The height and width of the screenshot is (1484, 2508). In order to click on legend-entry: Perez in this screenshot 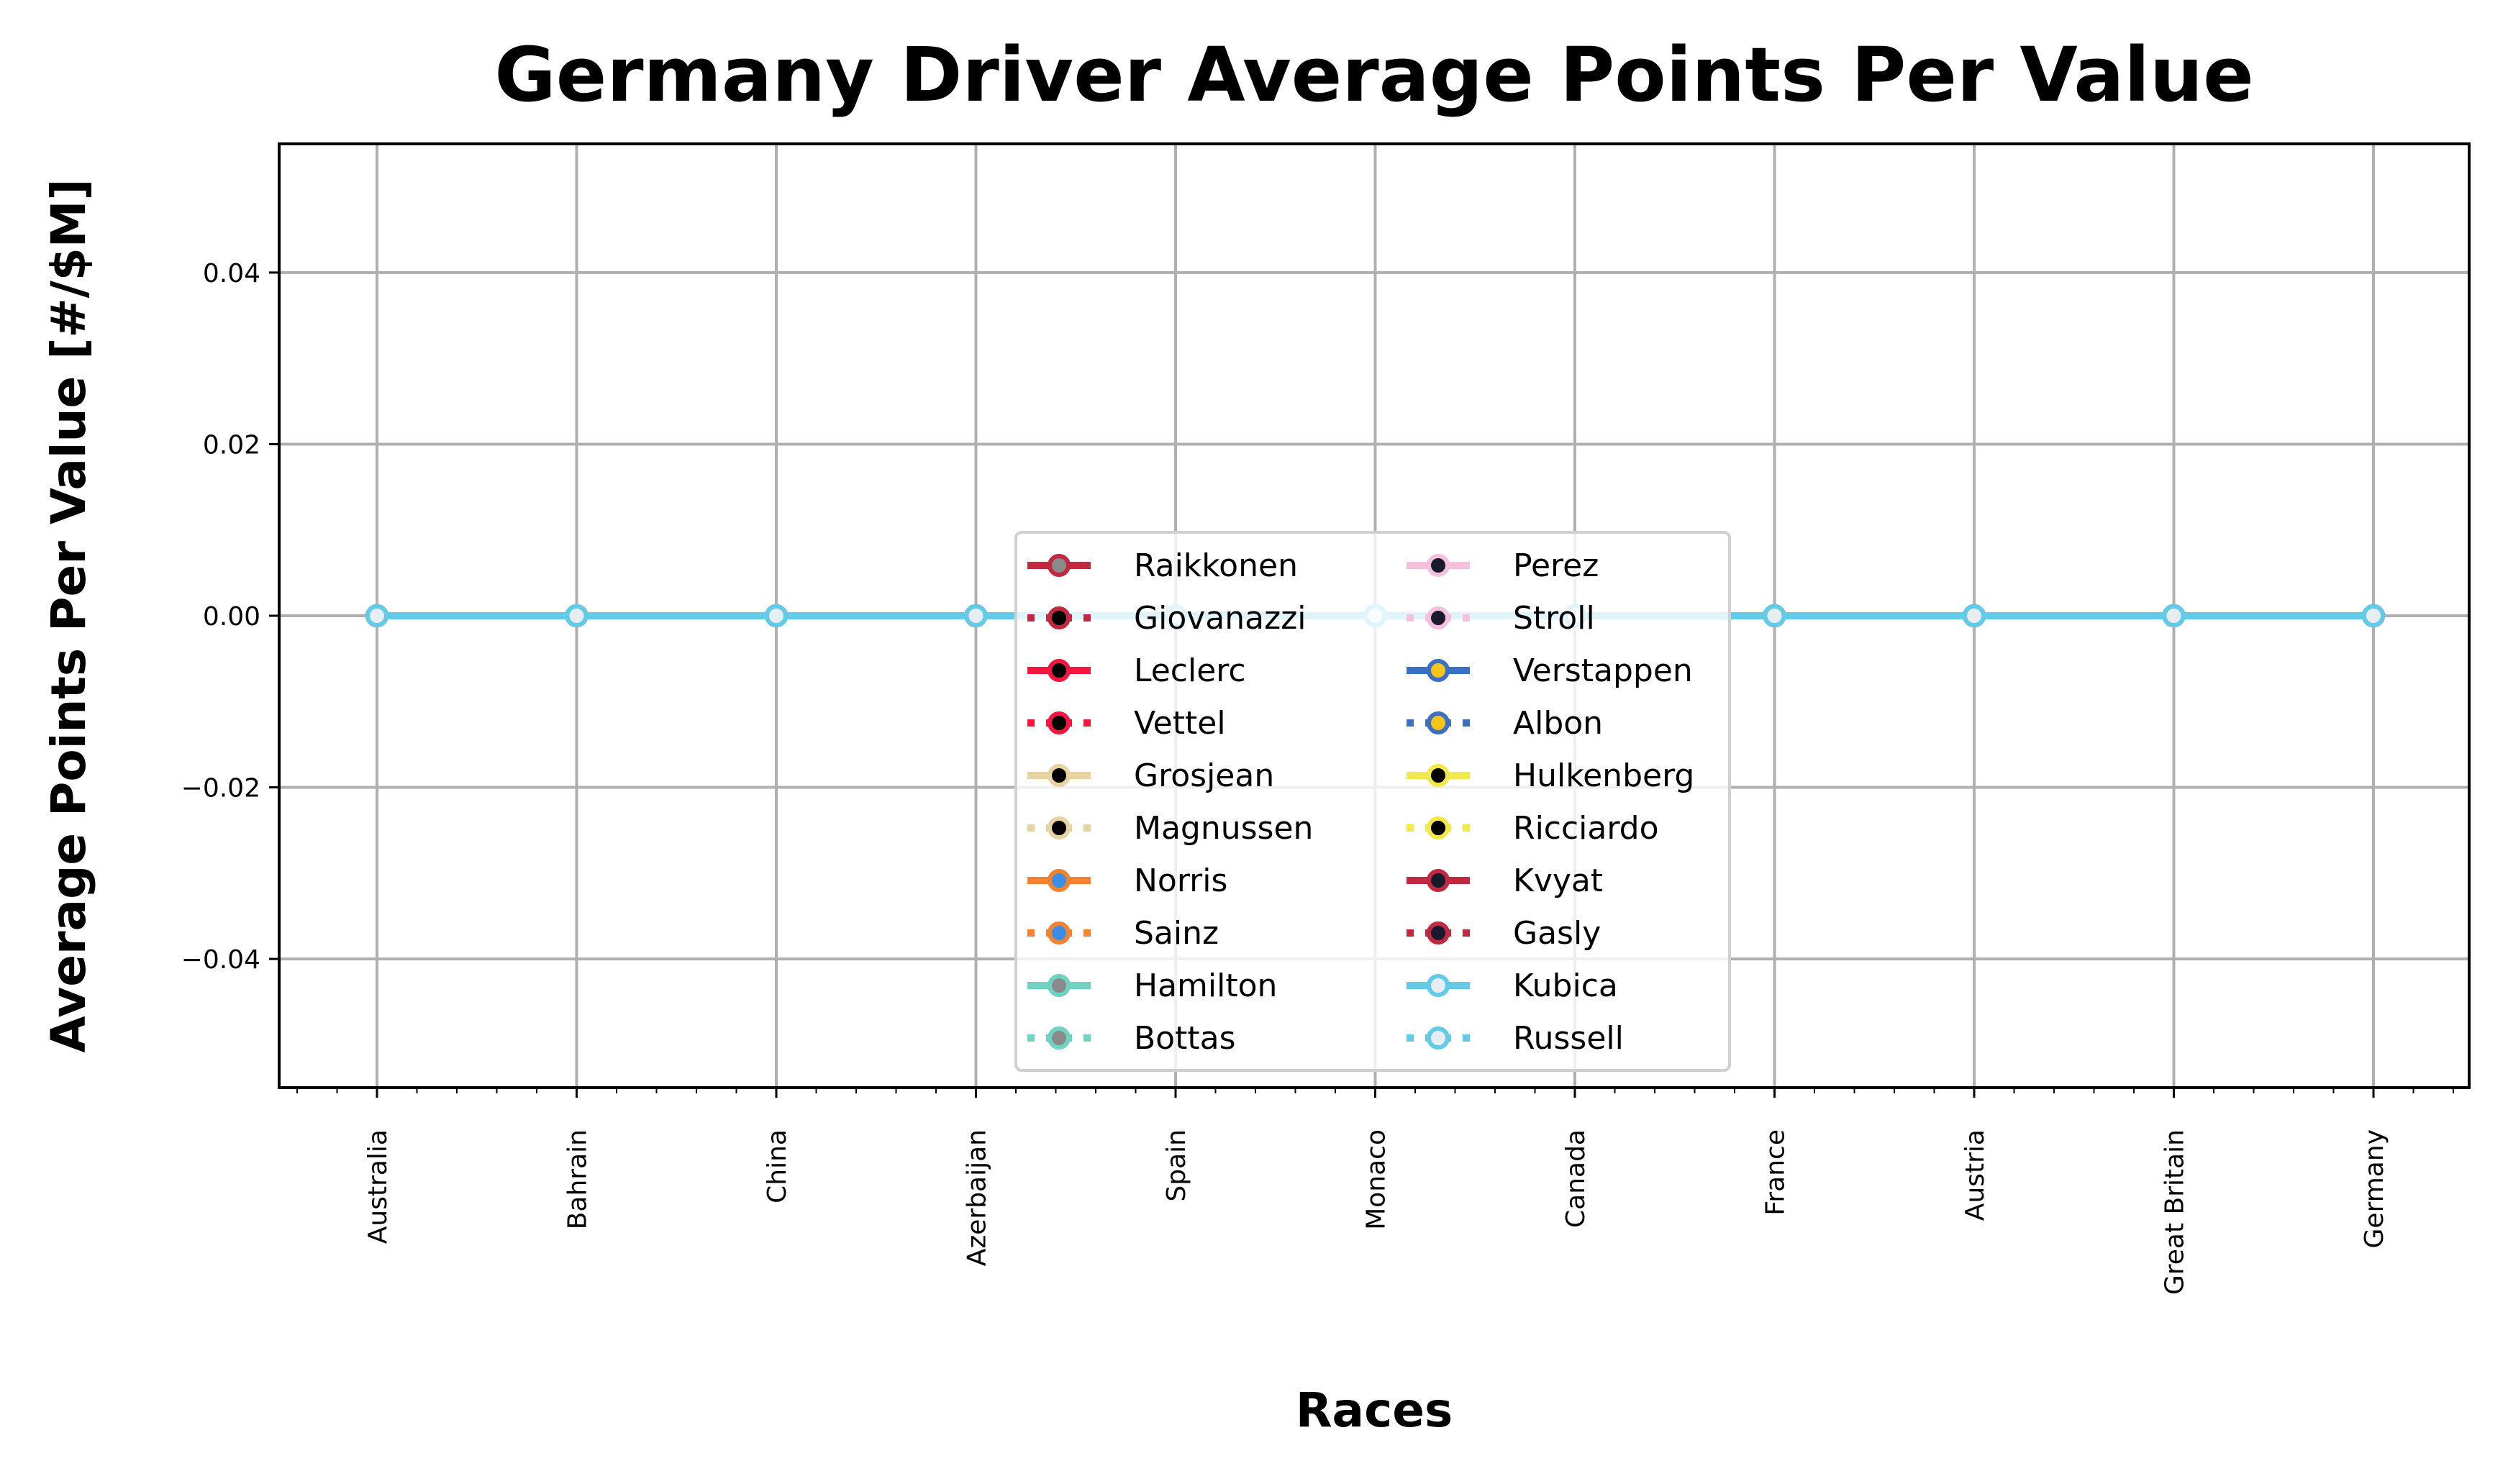, I will do `click(1503, 565)`.